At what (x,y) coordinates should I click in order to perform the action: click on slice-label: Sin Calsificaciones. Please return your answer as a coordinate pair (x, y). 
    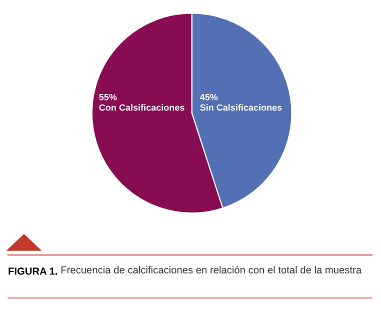
    Looking at the image, I should click on (241, 107).